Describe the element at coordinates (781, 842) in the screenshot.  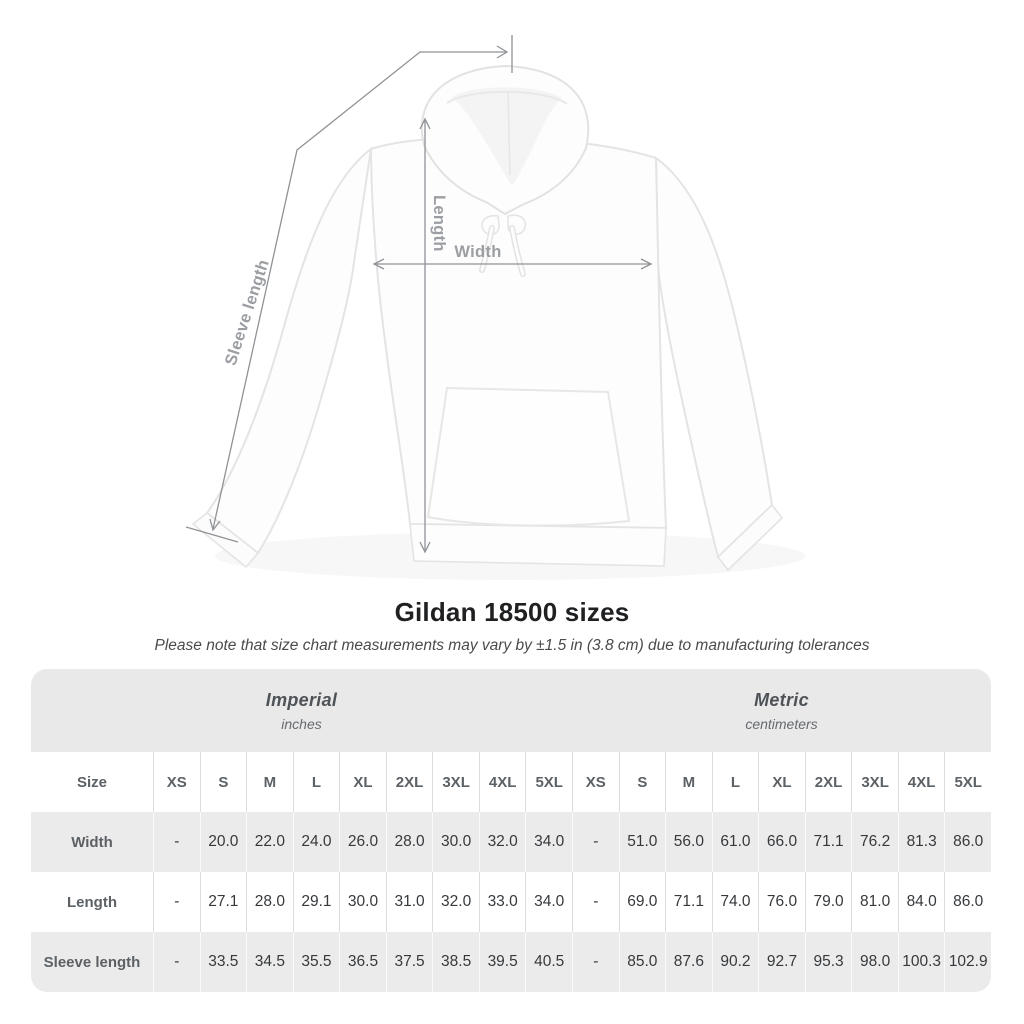
I see `table-cell: 66.0` at that location.